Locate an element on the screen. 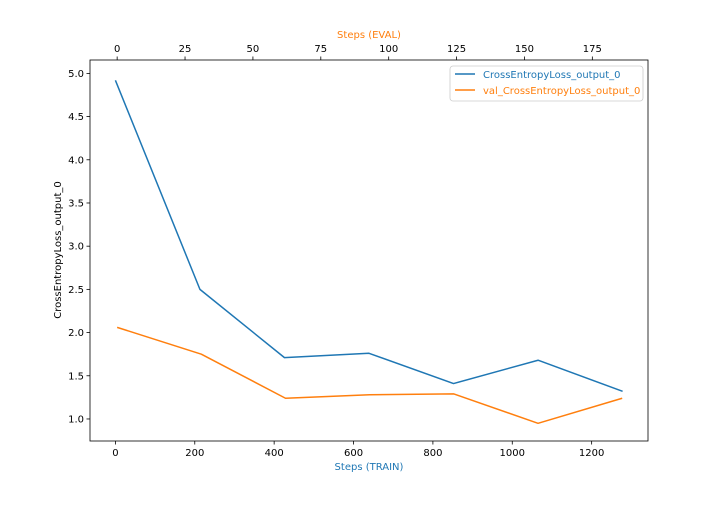  x2-tick-label: 50 is located at coordinates (253, 49).